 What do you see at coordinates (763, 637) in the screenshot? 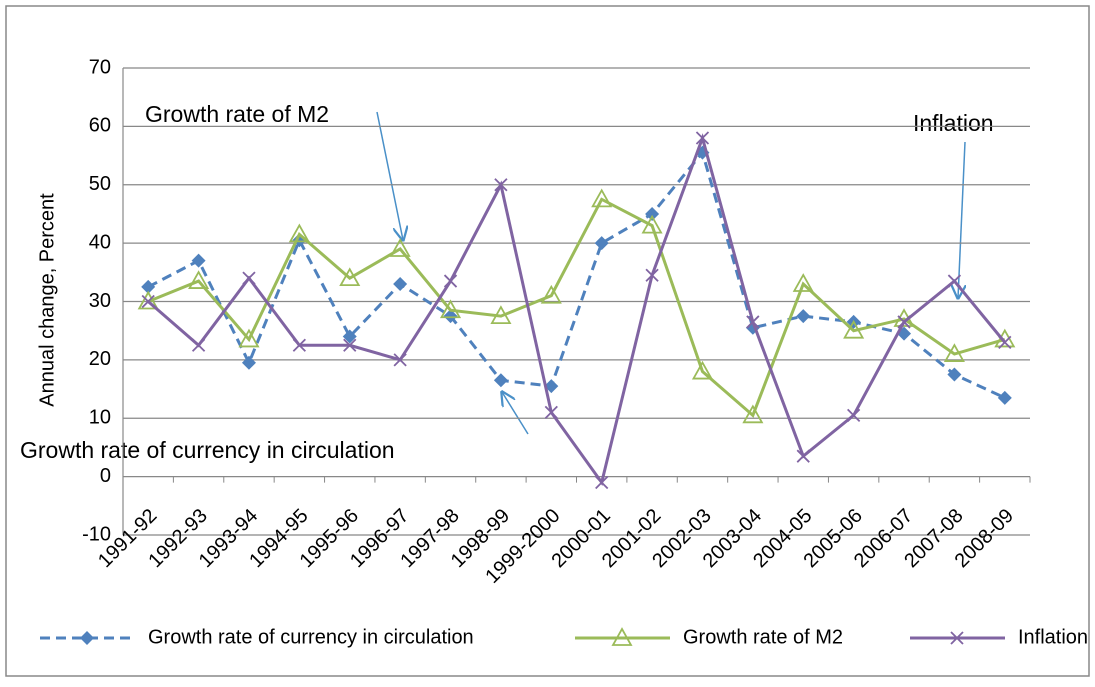
I see `legend-label: Growth rate of M2` at bounding box center [763, 637].